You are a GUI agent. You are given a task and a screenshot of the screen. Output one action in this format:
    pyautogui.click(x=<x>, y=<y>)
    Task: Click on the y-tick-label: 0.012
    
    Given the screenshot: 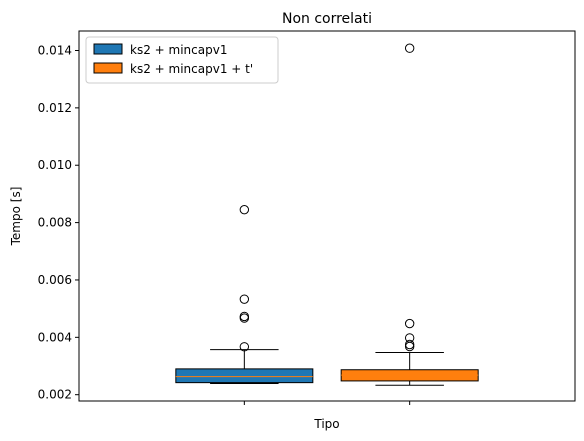 What is the action you would take?
    pyautogui.click(x=55, y=108)
    